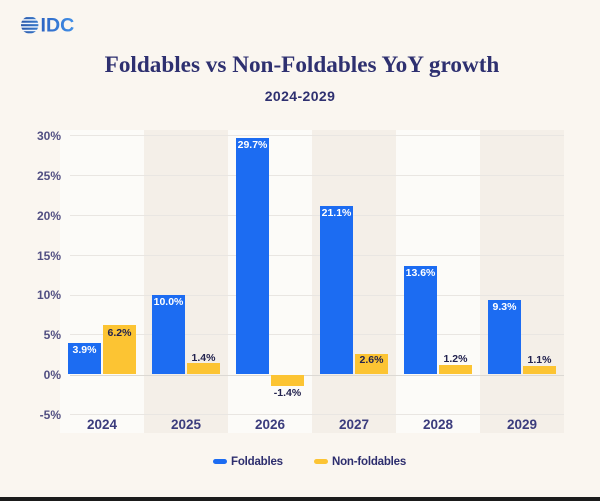  What do you see at coordinates (58, 26) in the screenshot?
I see `svg-text: IDC` at bounding box center [58, 26].